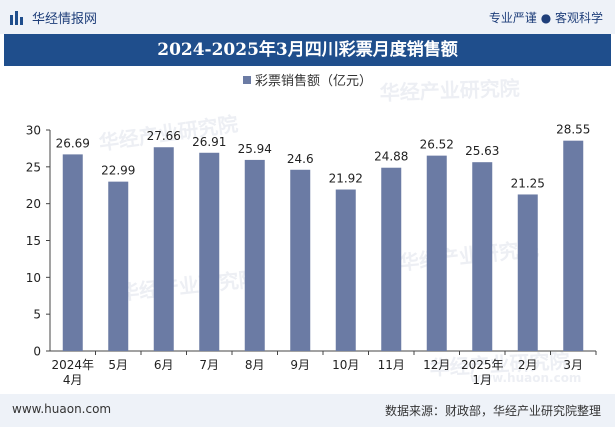  Describe the element at coordinates (545, 18) in the screenshot. I see `tagline: 专业严谨 ● 客观科学` at that location.